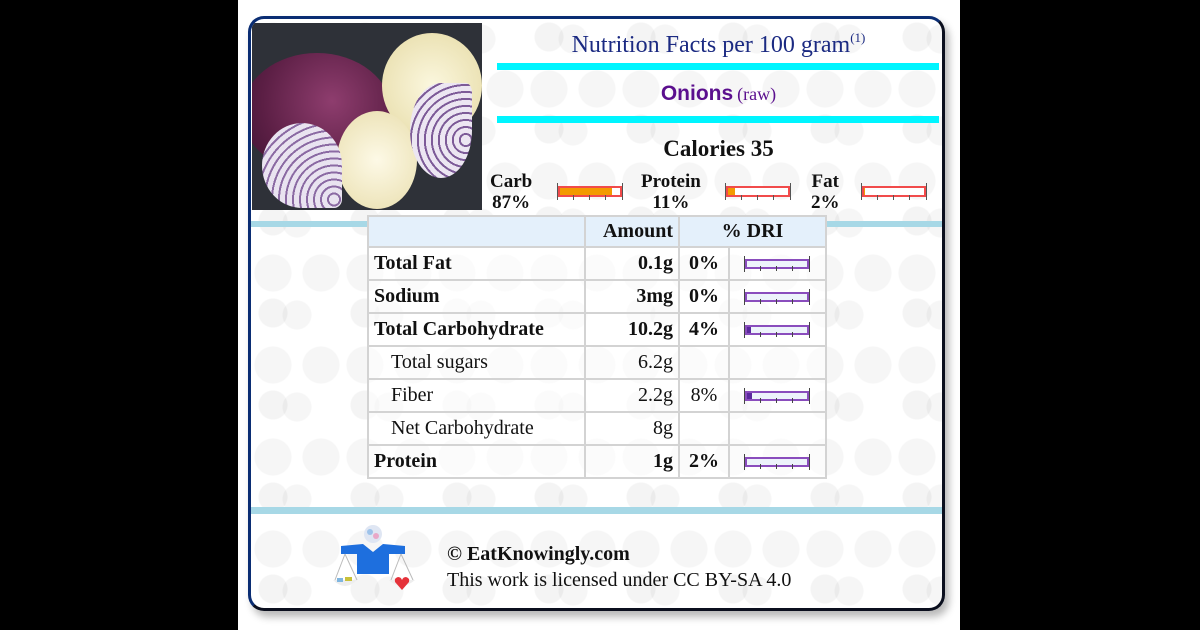  I want to click on food-photo, so click(367, 116).